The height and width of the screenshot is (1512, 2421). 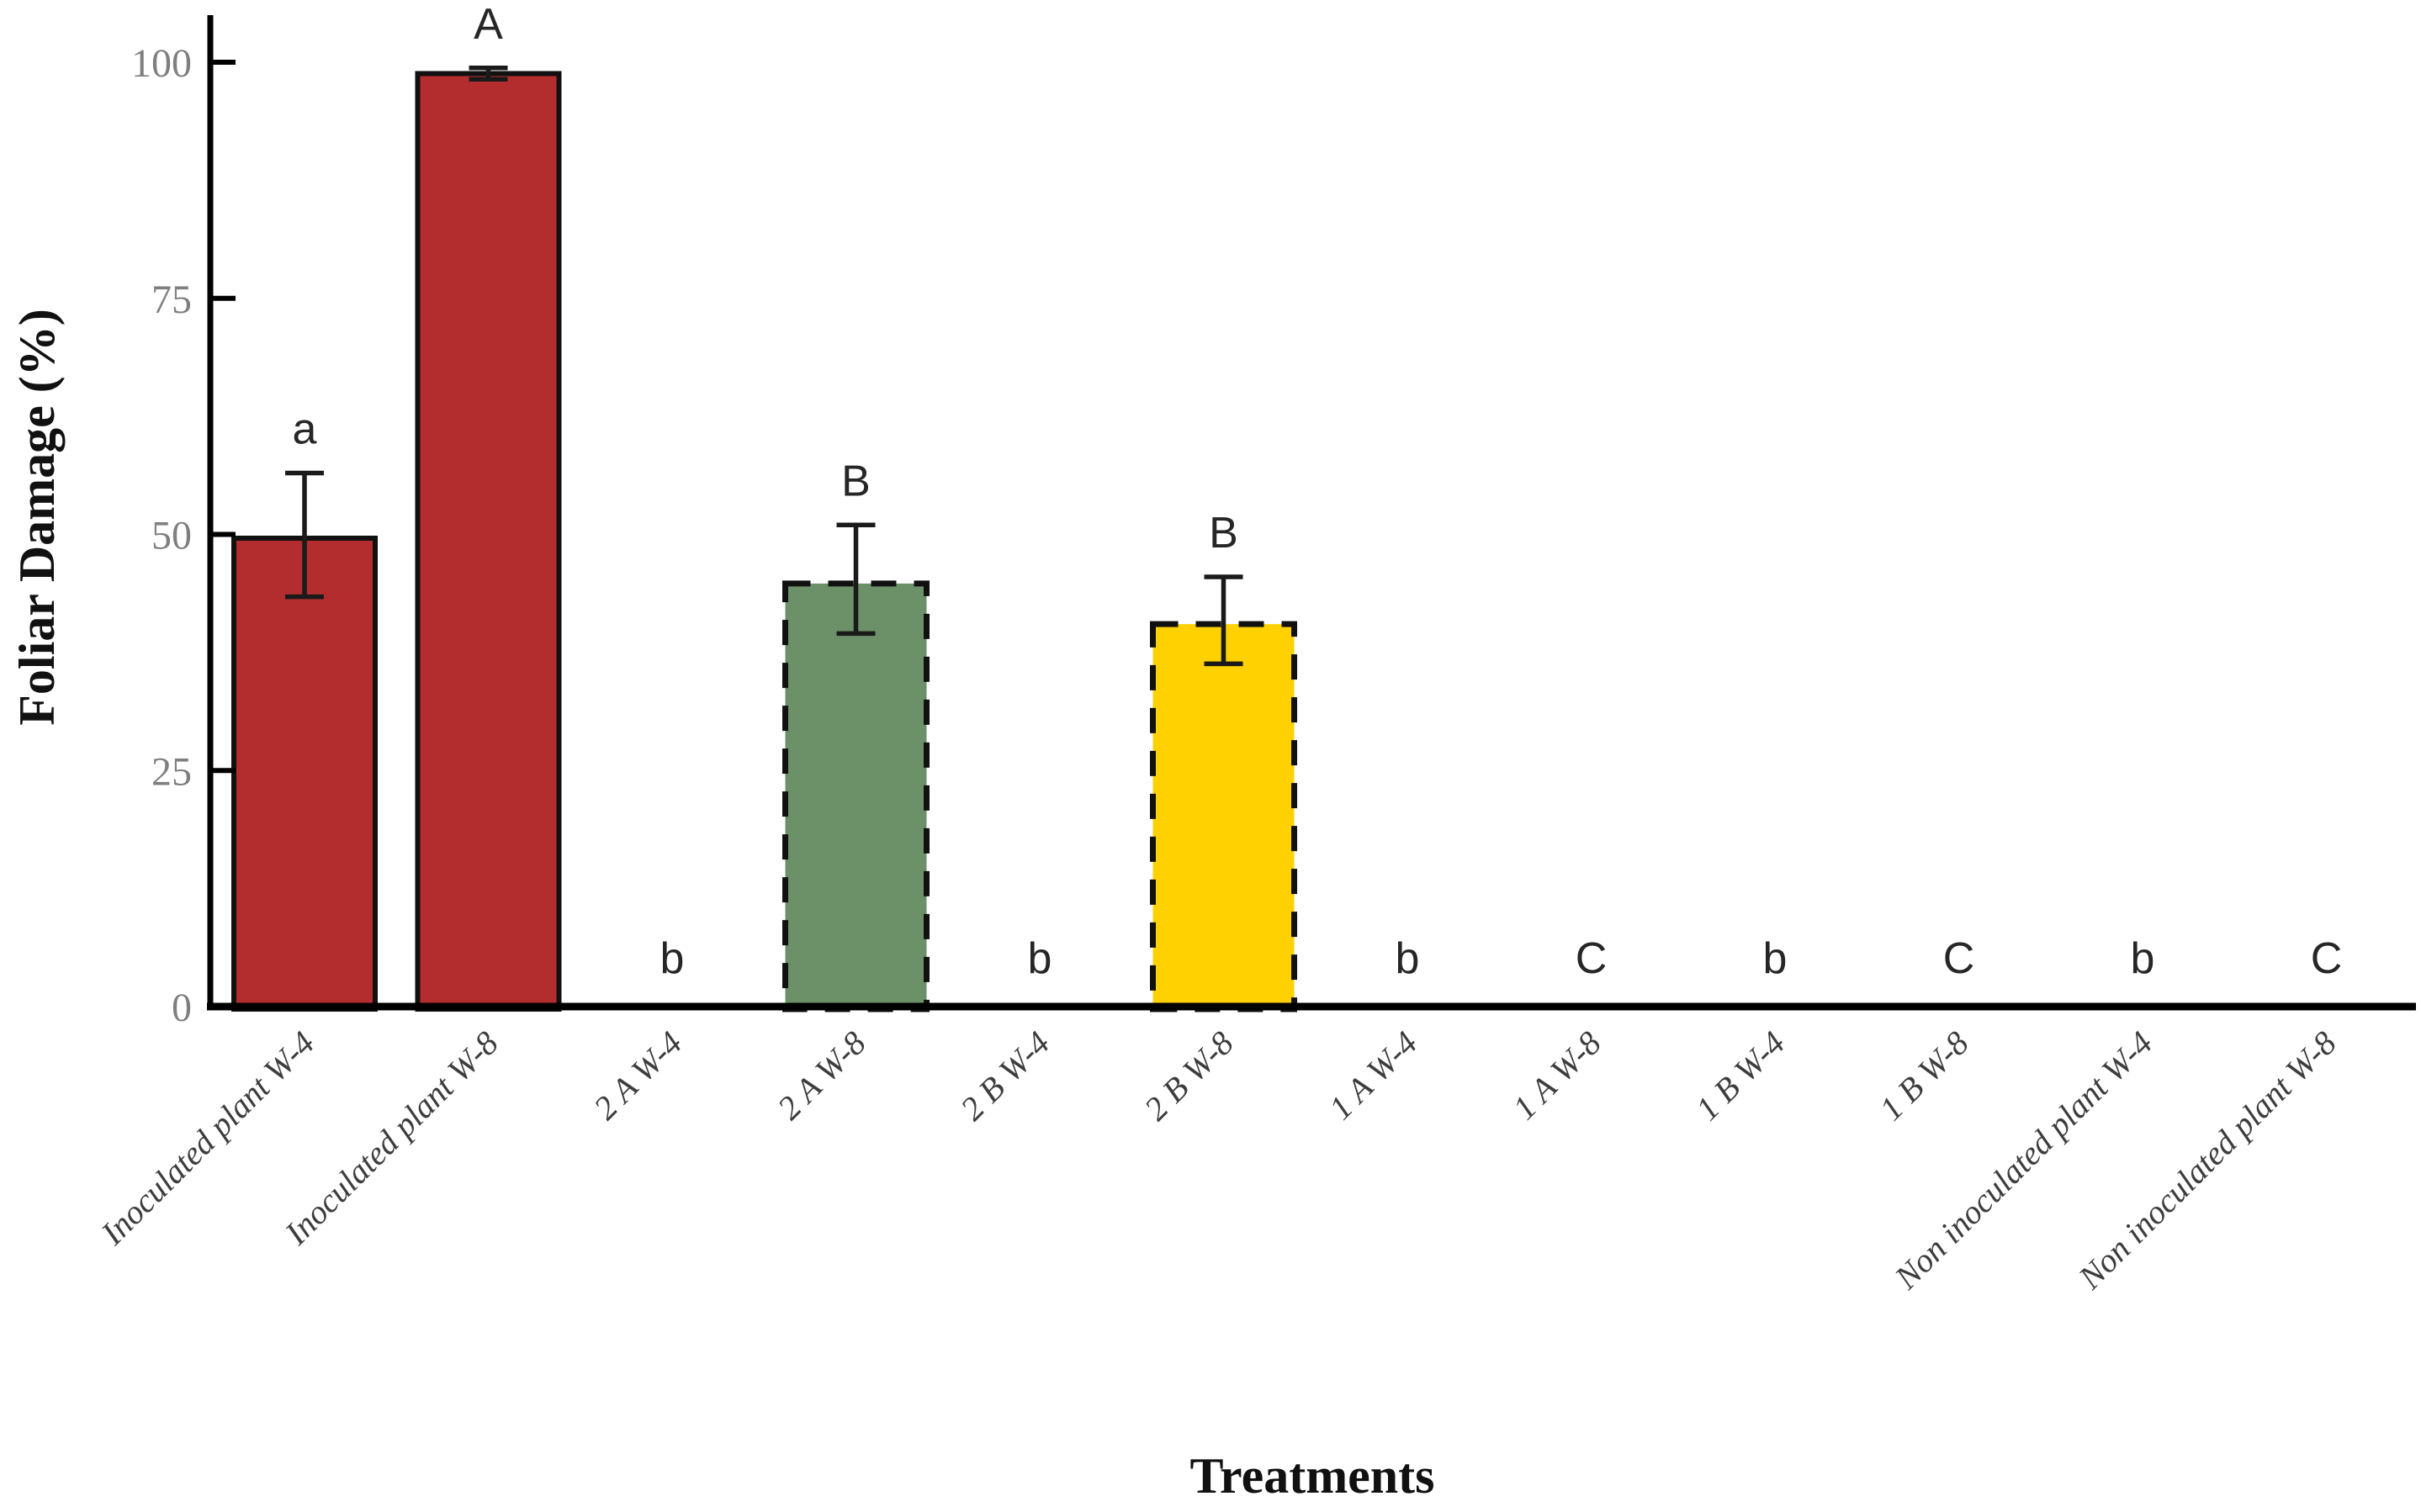 What do you see at coordinates (172, 771) in the screenshot?
I see `y-tick-label: 25` at bounding box center [172, 771].